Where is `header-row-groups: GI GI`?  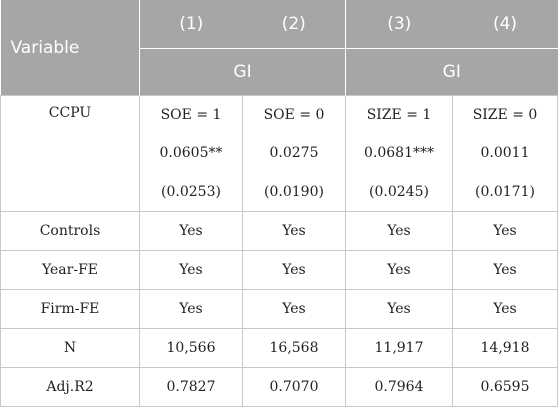
header-row-groups: GI GI is located at coordinates (279, 72).